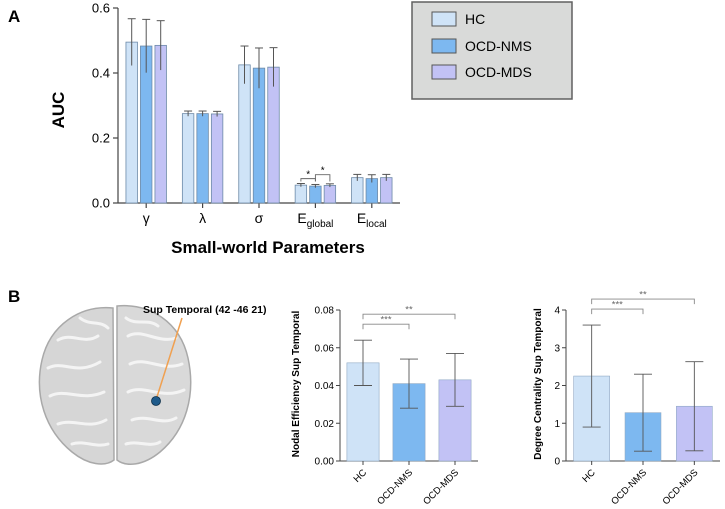 The width and height of the screenshot is (725, 509). I want to click on chart-b1-y-tick-label: 0.08, so click(325, 311).